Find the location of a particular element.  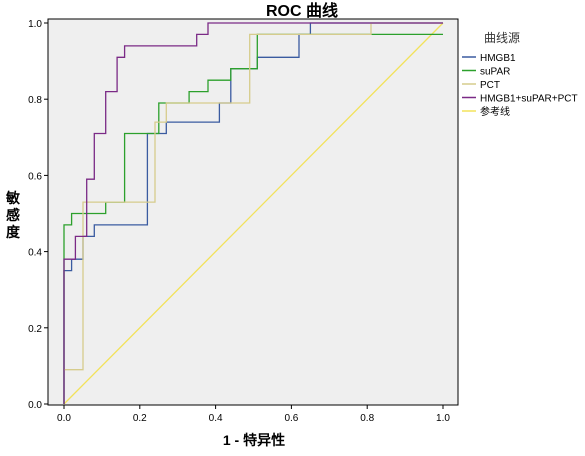

y-tick-label: 0.4 is located at coordinates (35, 253).